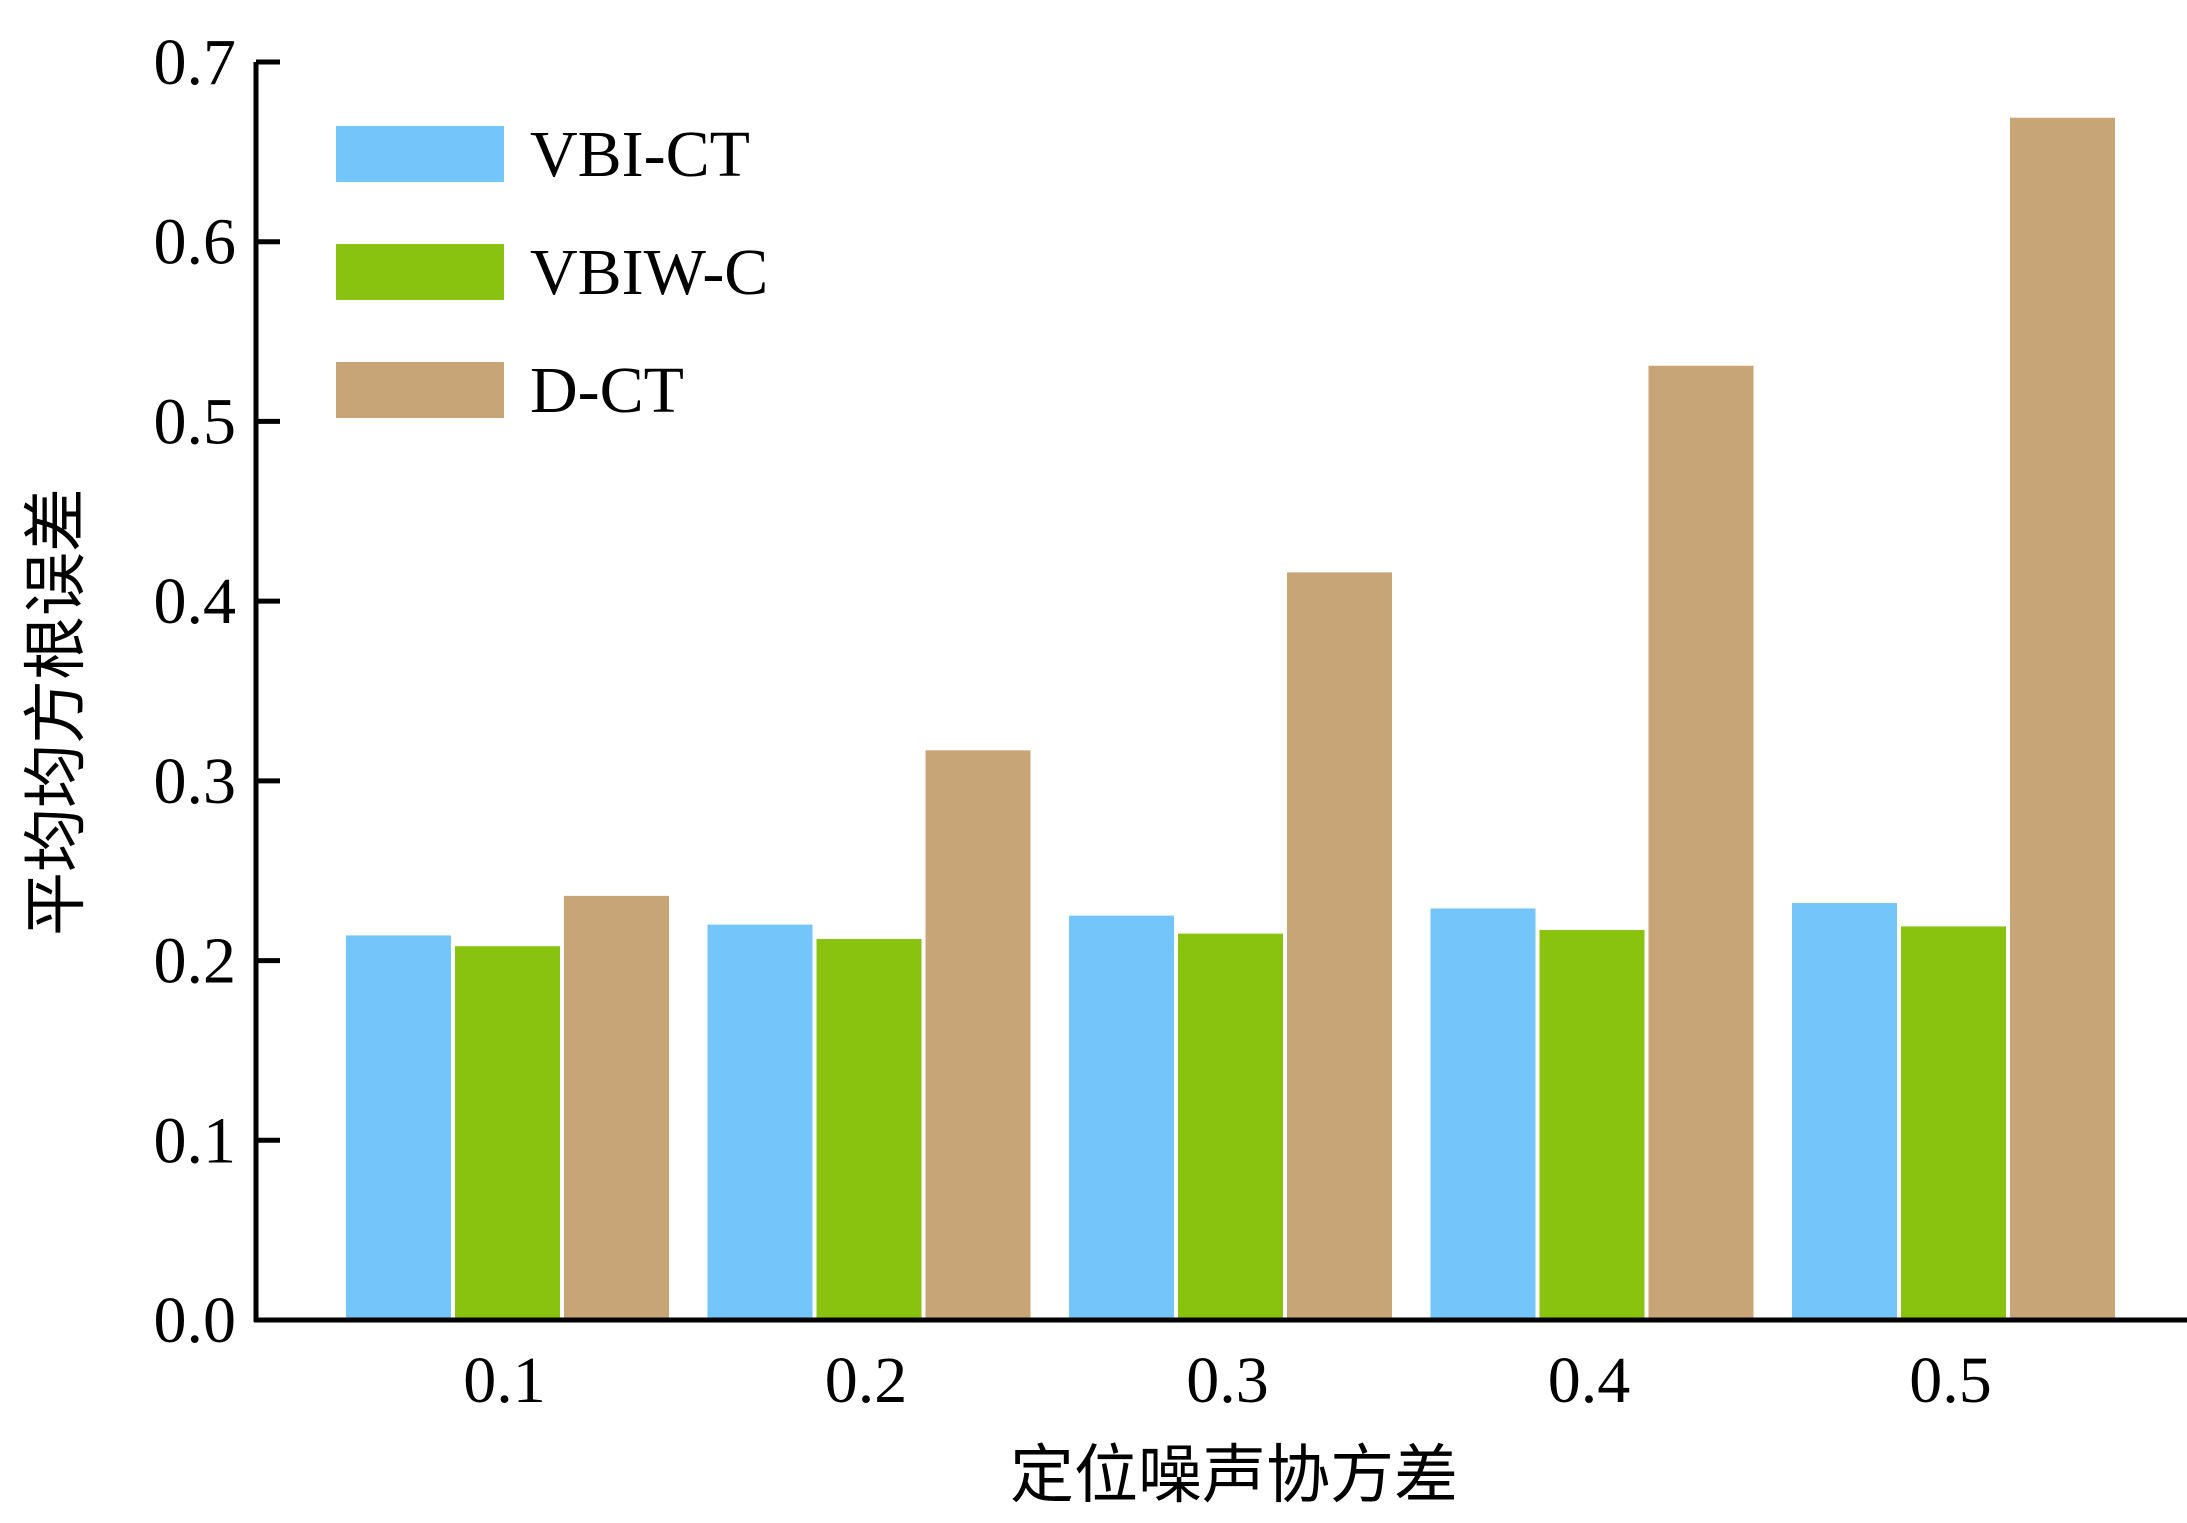 This screenshot has width=2187, height=1523. Describe the element at coordinates (1950, 1380) in the screenshot. I see `x-tick-label: 0.5` at that location.